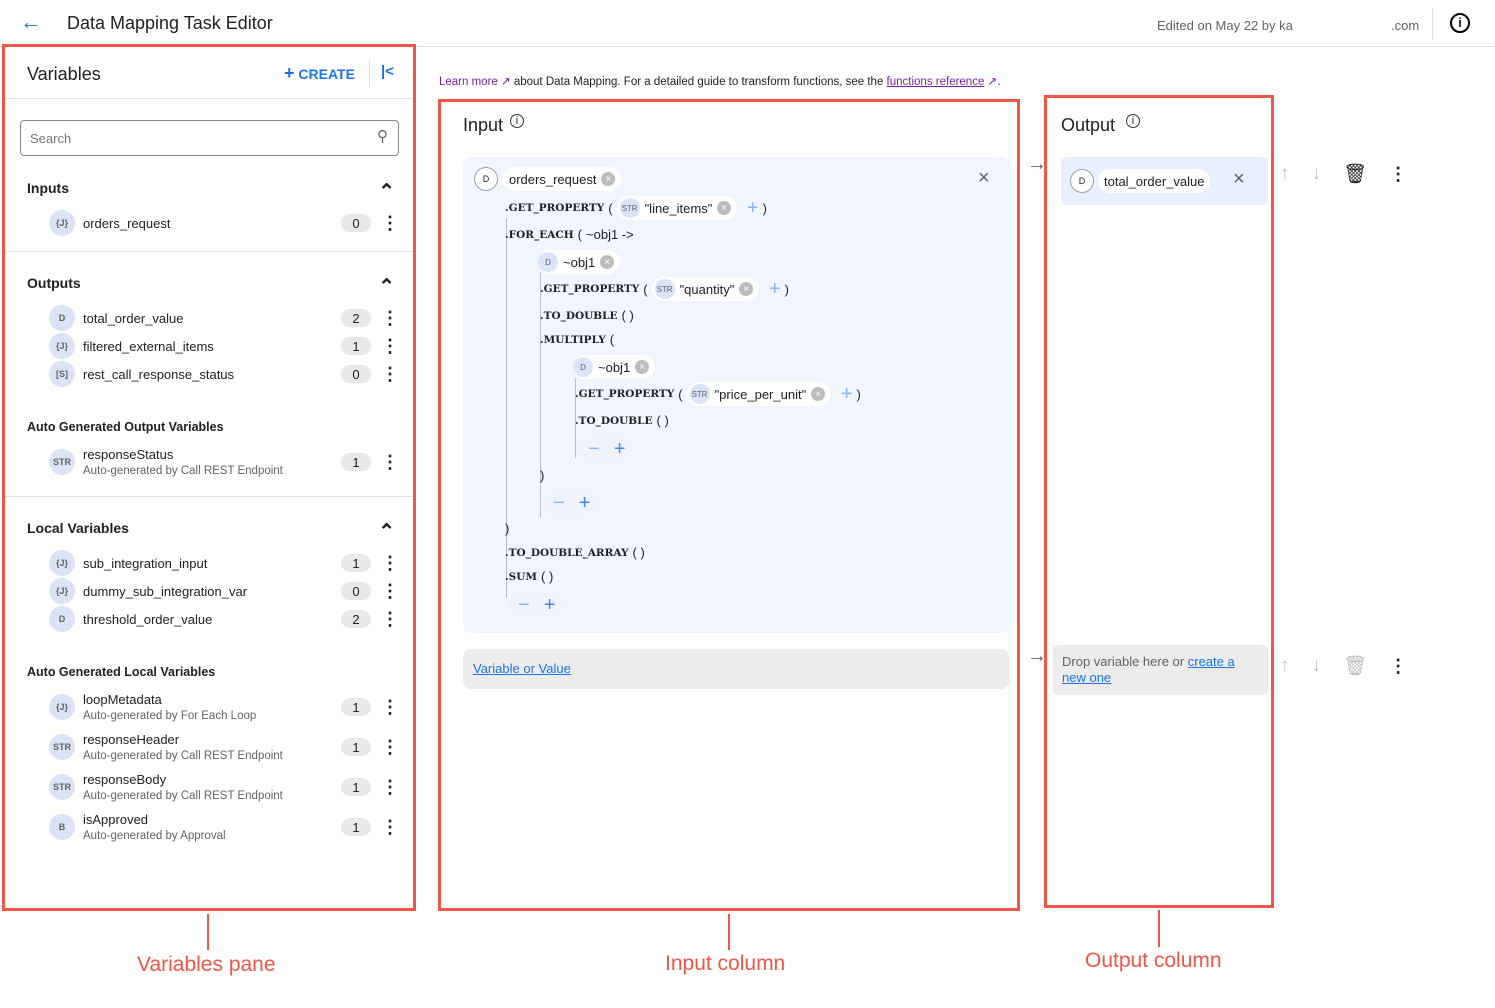  What do you see at coordinates (220, 283) in the screenshot?
I see `section-header: Outputs ⌃` at bounding box center [220, 283].